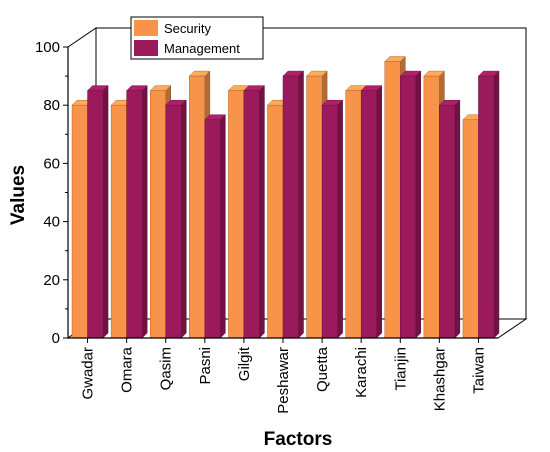 This screenshot has width=550, height=452. Describe the element at coordinates (202, 48) in the screenshot. I see `legend-label-management: Management` at that location.